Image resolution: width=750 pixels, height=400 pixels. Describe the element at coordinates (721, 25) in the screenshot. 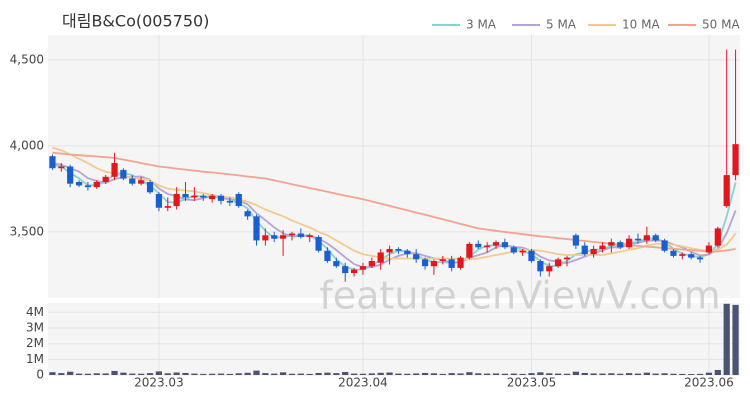

I see `legend-label: 50 MA` at that location.